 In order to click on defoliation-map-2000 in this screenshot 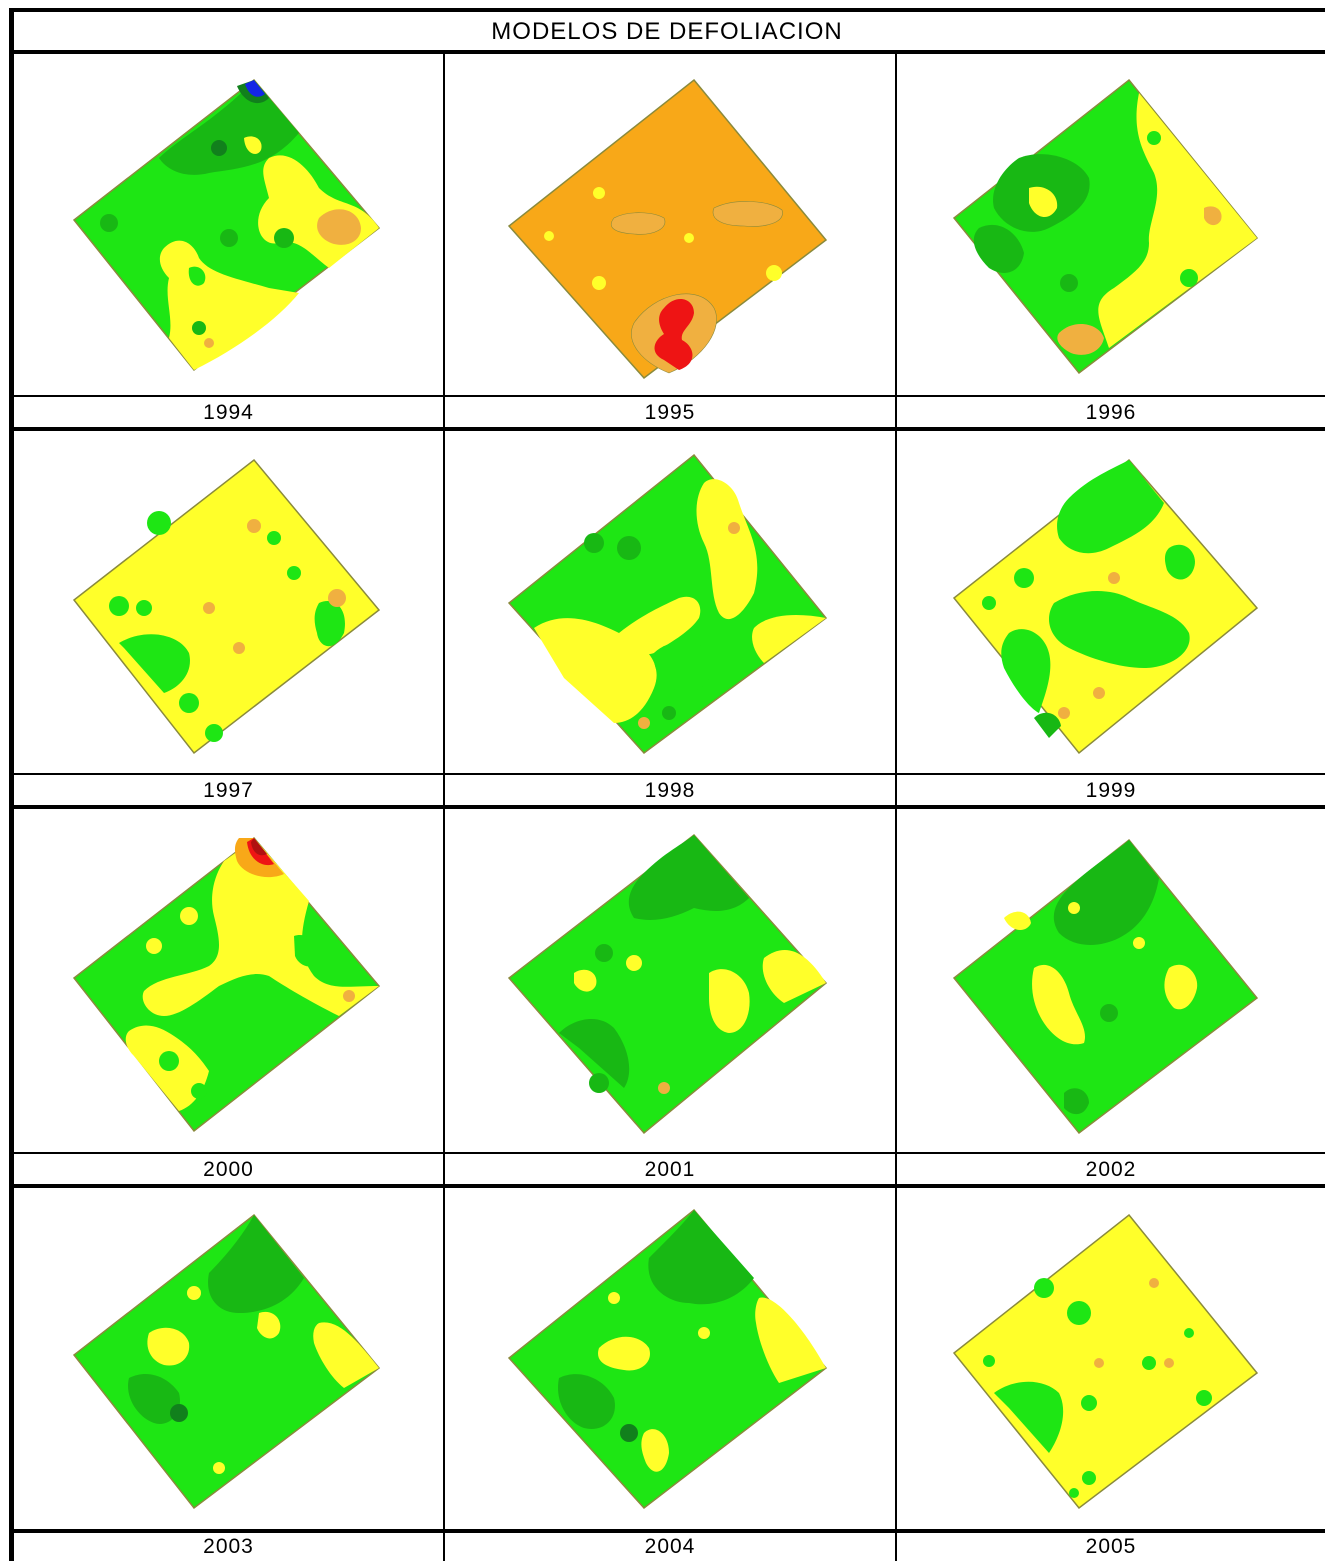, I will do `click(229, 986)`.